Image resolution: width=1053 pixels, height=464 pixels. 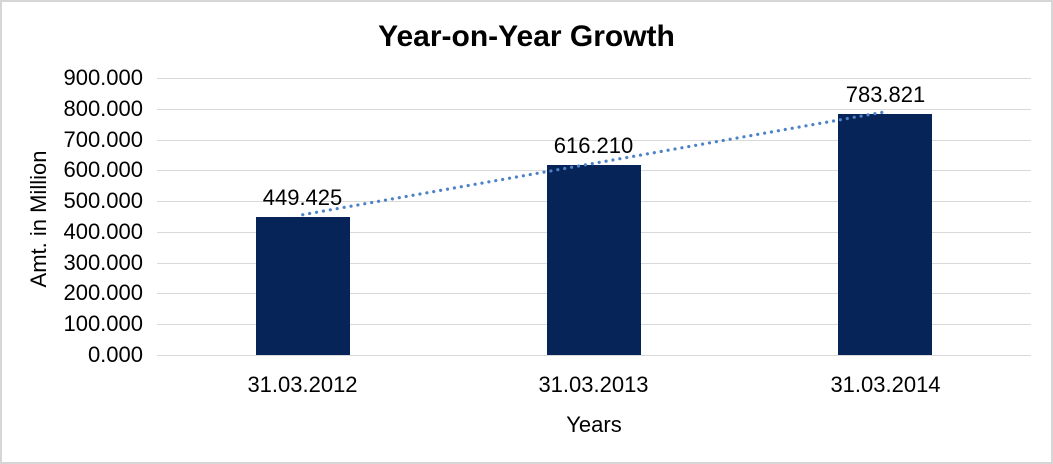 What do you see at coordinates (103, 323) in the screenshot?
I see `y-tick-label: 100.000` at bounding box center [103, 323].